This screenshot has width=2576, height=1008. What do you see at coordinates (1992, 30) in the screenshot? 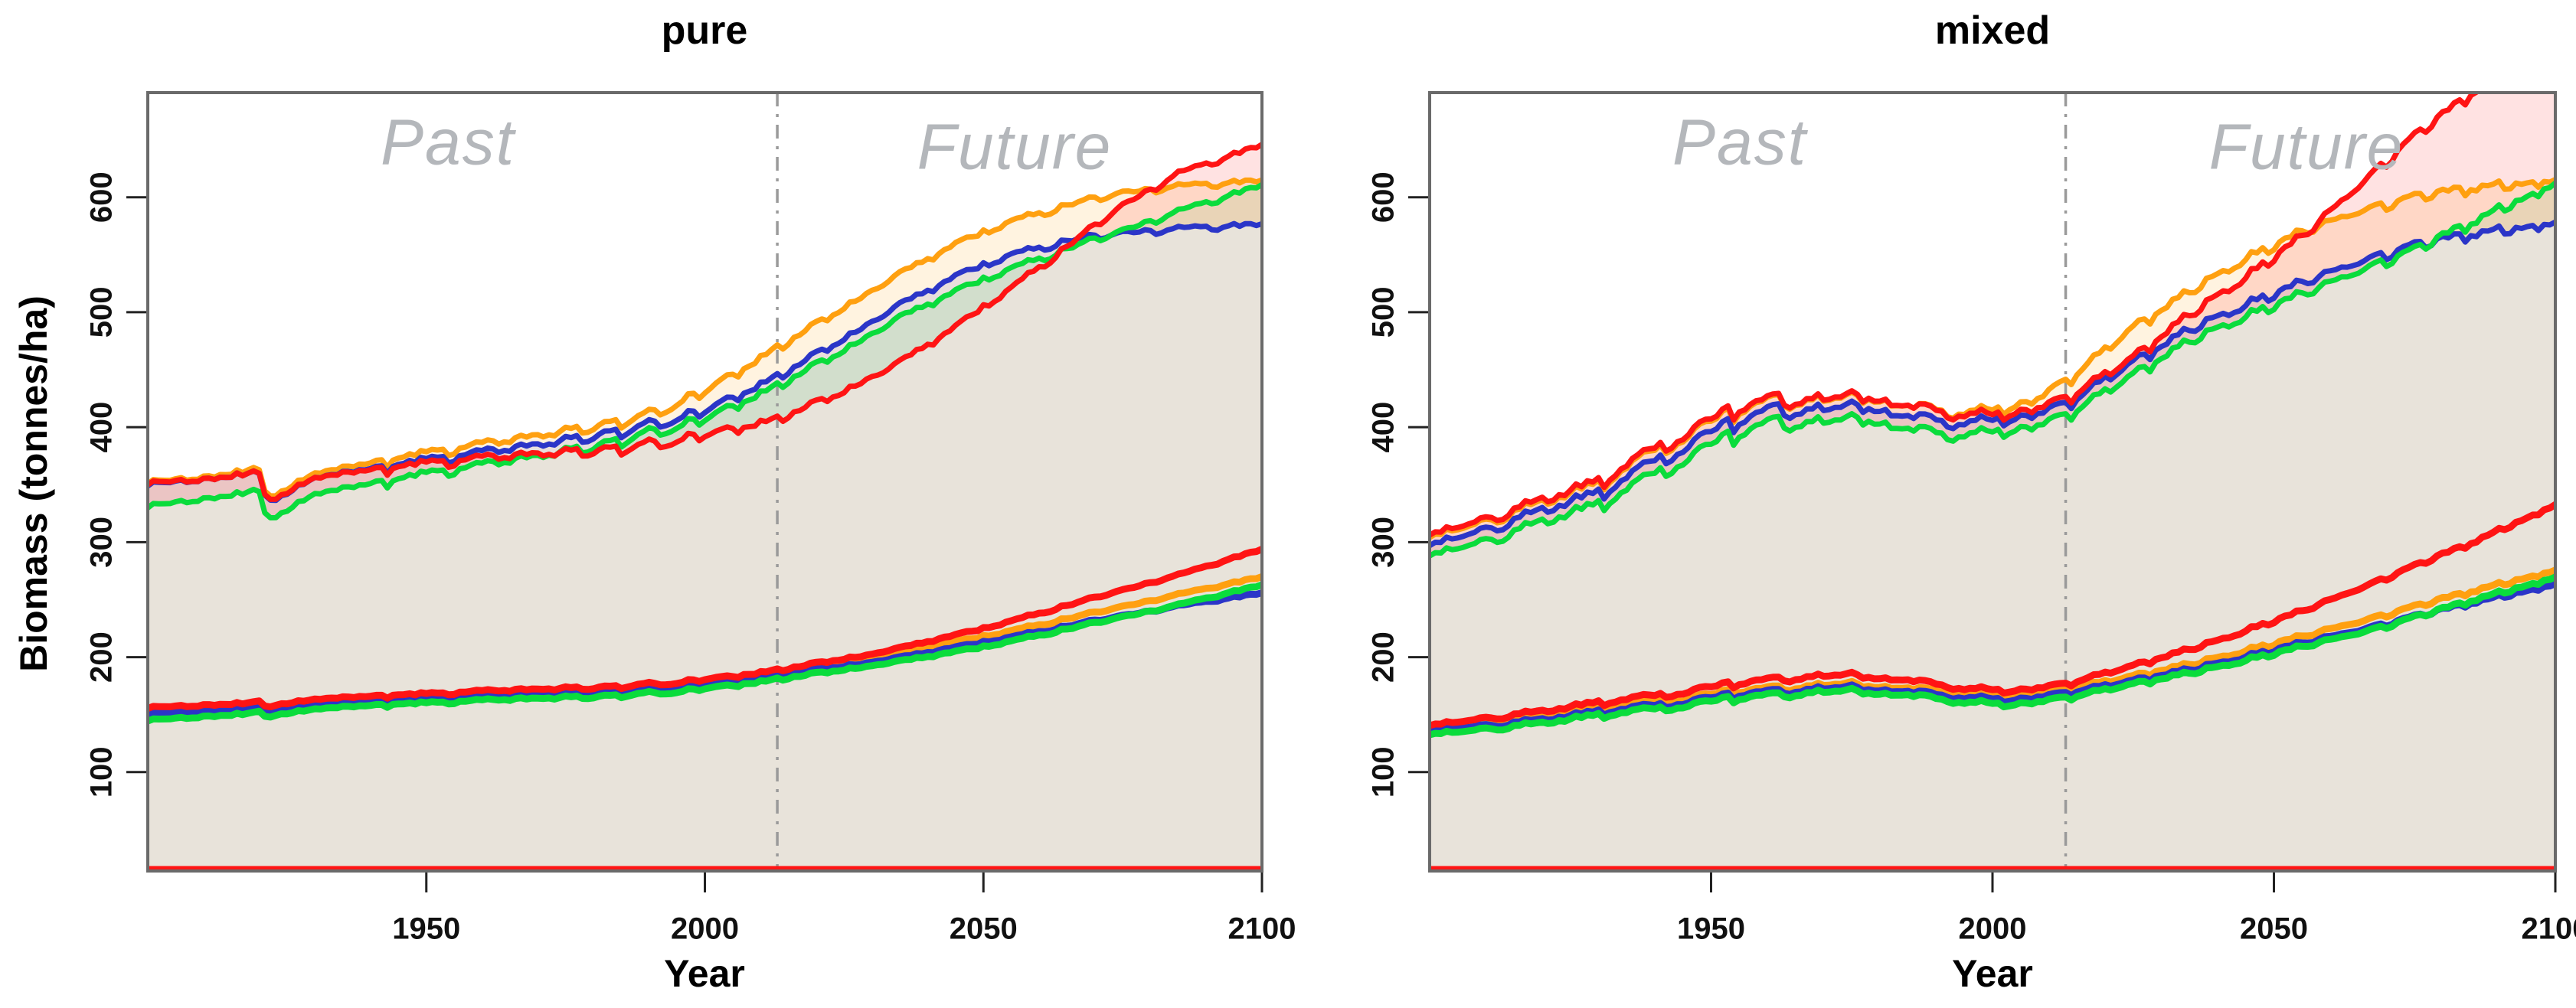
I see `panel-title-mixed: mixed` at bounding box center [1992, 30].